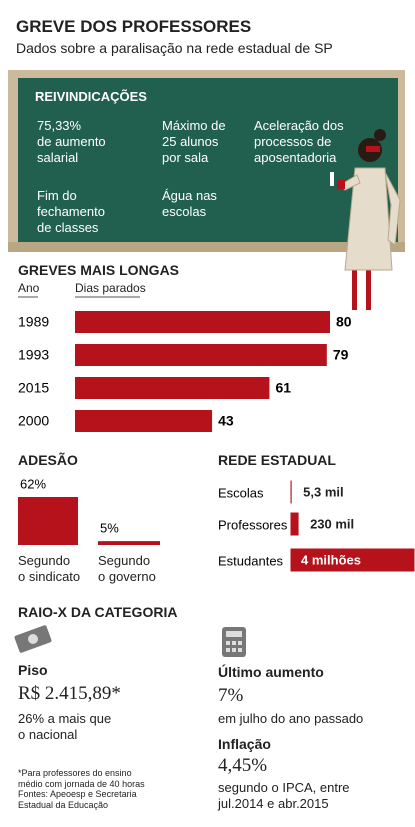  What do you see at coordinates (98, 612) in the screenshot?
I see `section-title: RAIO-X DA CATEGORIA` at bounding box center [98, 612].